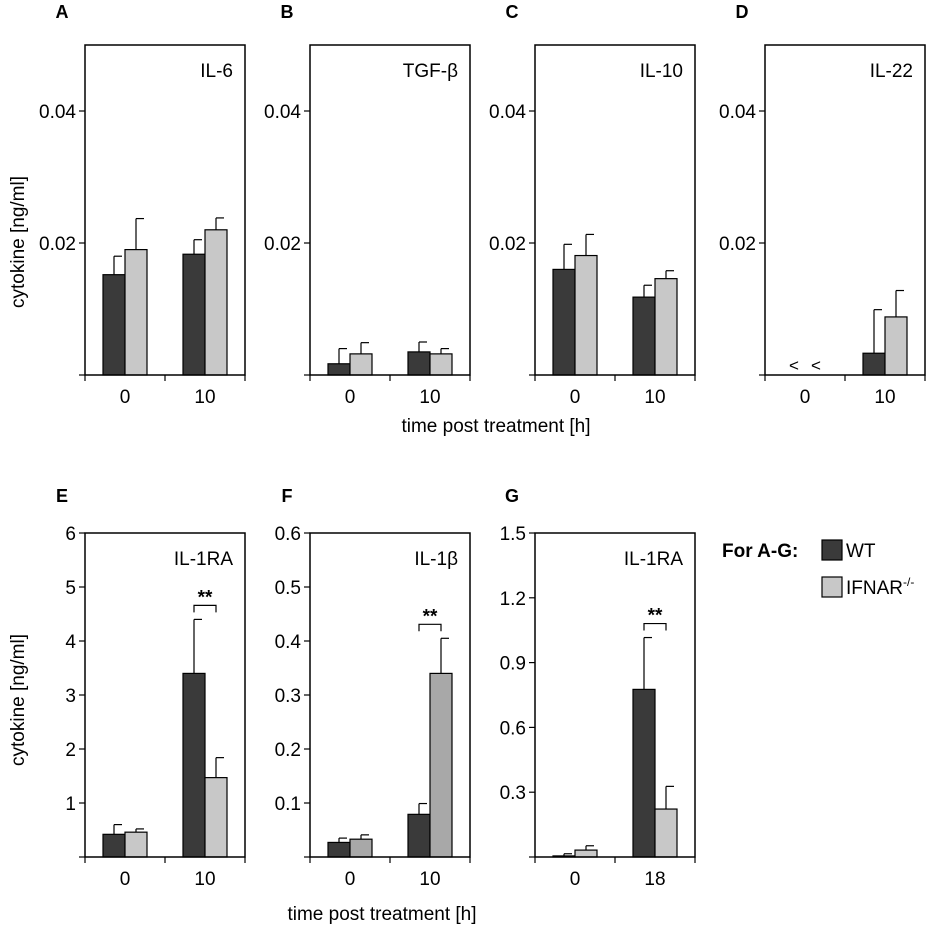 This screenshot has height=926, width=930. Describe the element at coordinates (288, 642) in the screenshot. I see `panel-f-ytick-label: 0.4` at that location.